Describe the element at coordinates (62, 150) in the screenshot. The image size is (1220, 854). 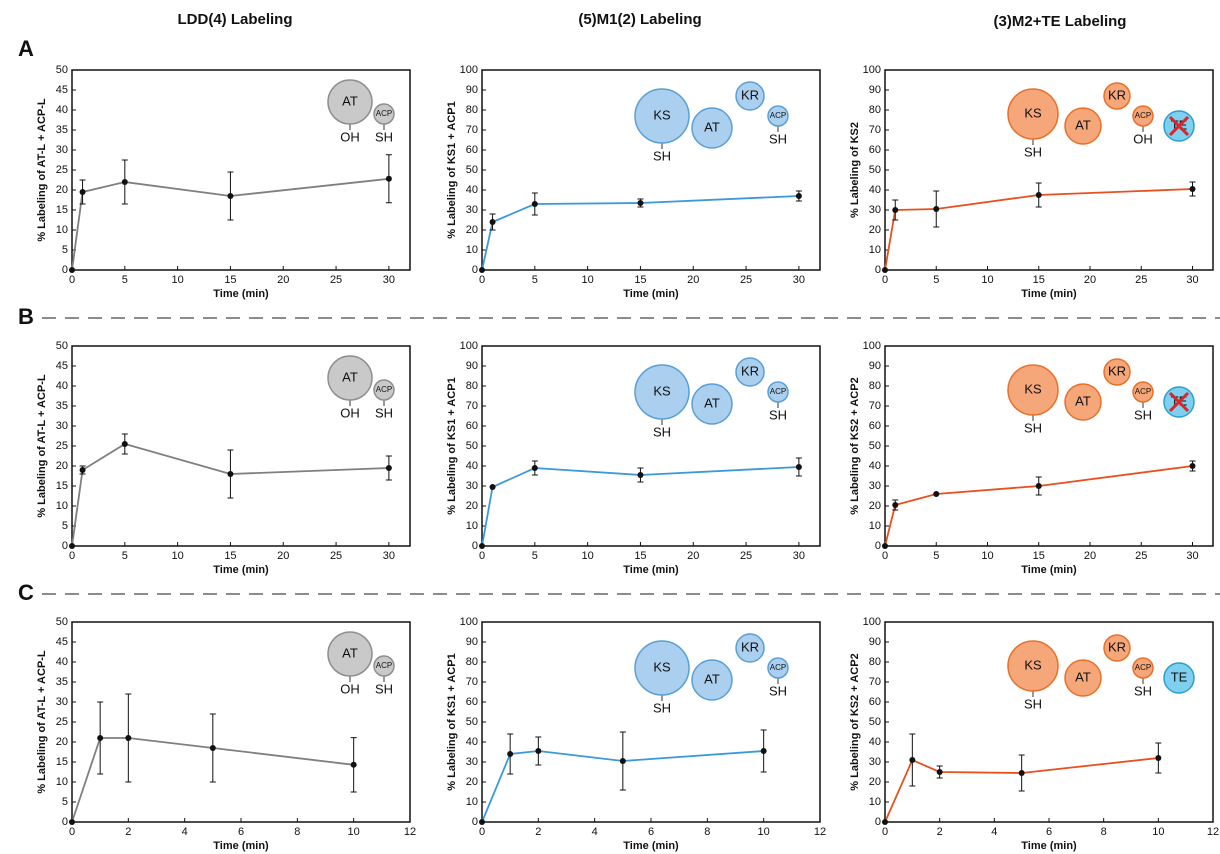
I see `y-tick-label: 30` at that location.